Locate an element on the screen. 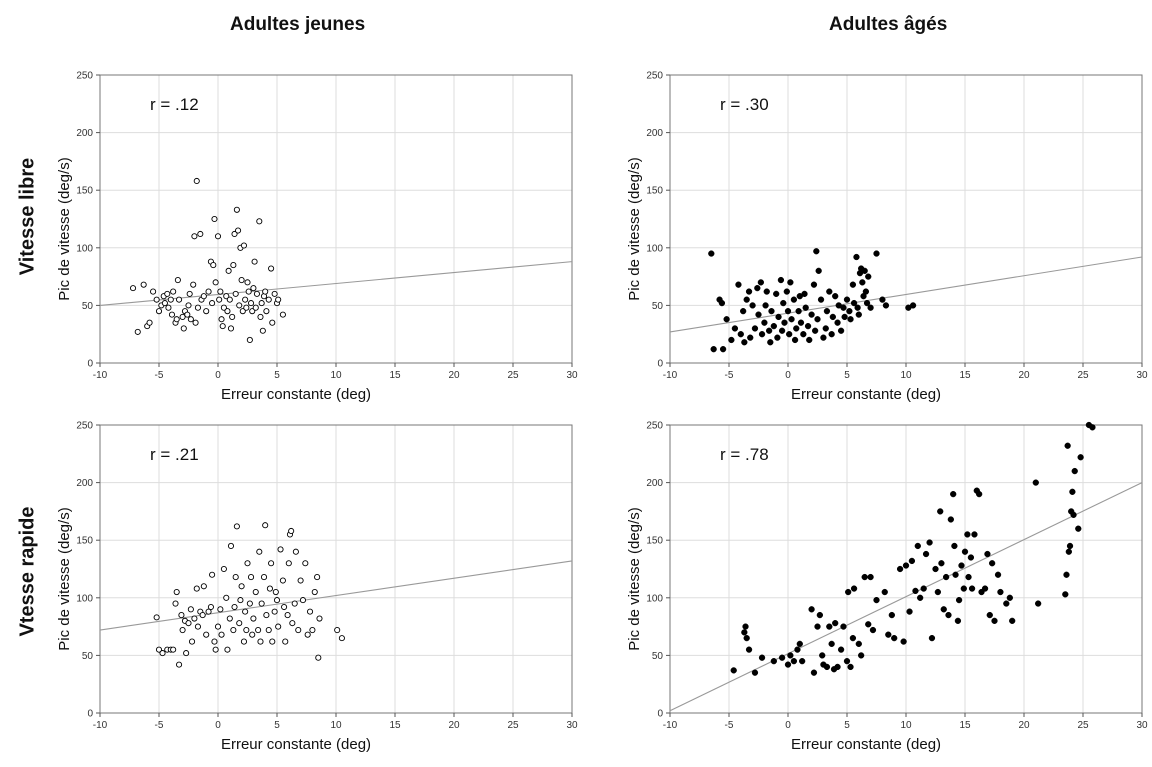  x-tick-label: 20 is located at coordinates (454, 725).